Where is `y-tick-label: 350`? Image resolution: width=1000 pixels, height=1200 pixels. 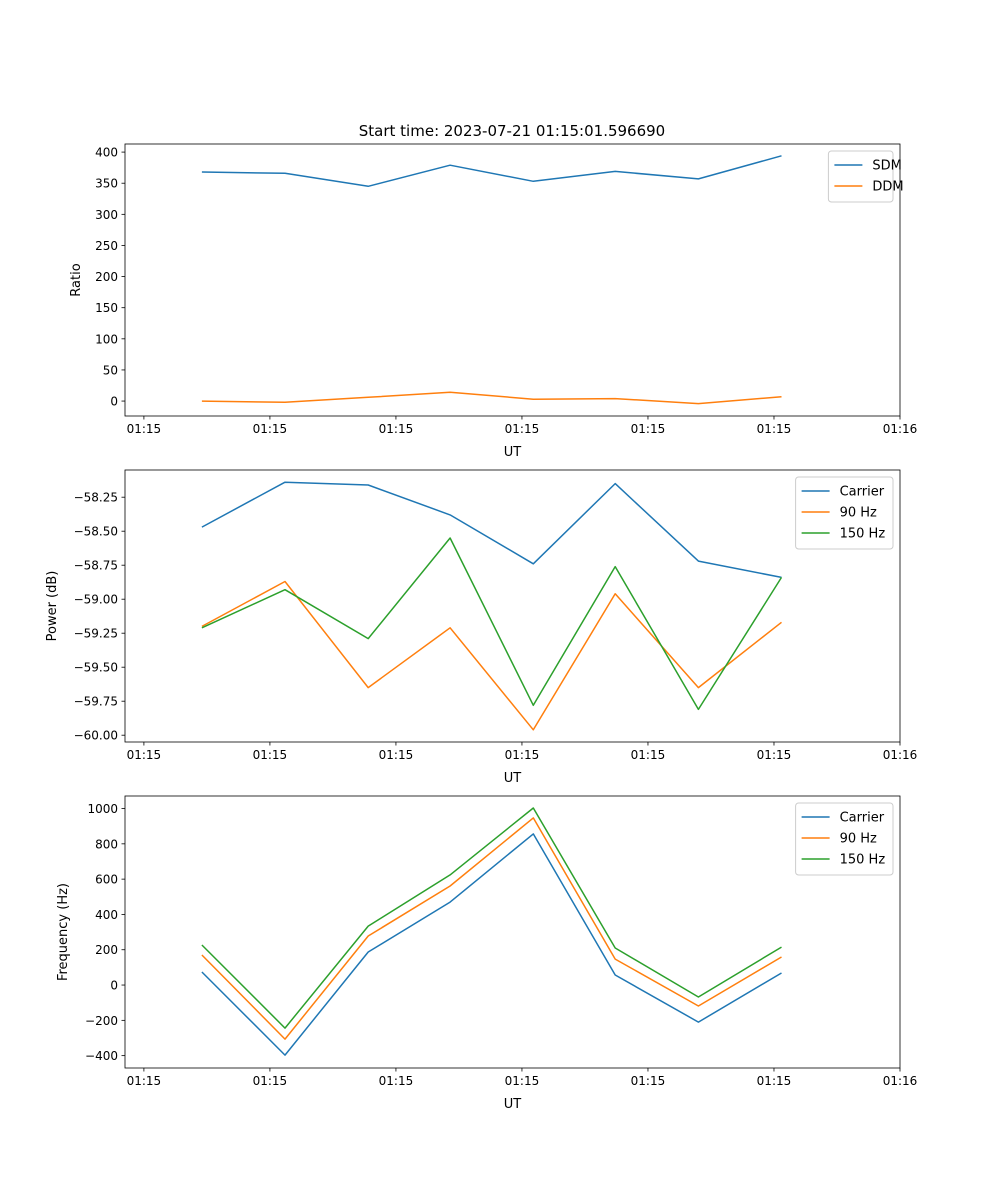 y-tick-label: 350 is located at coordinates (106, 184).